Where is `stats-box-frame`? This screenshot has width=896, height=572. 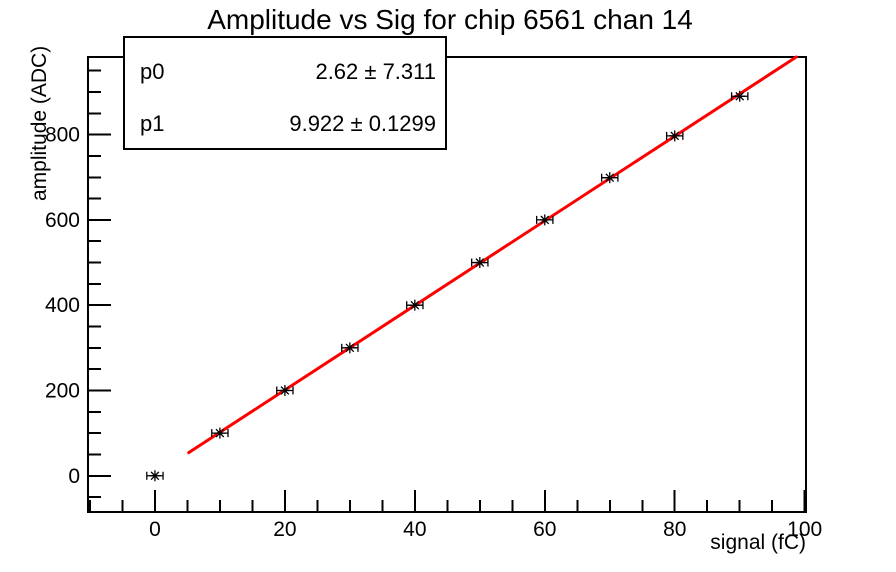 stats-box-frame is located at coordinates (285, 93).